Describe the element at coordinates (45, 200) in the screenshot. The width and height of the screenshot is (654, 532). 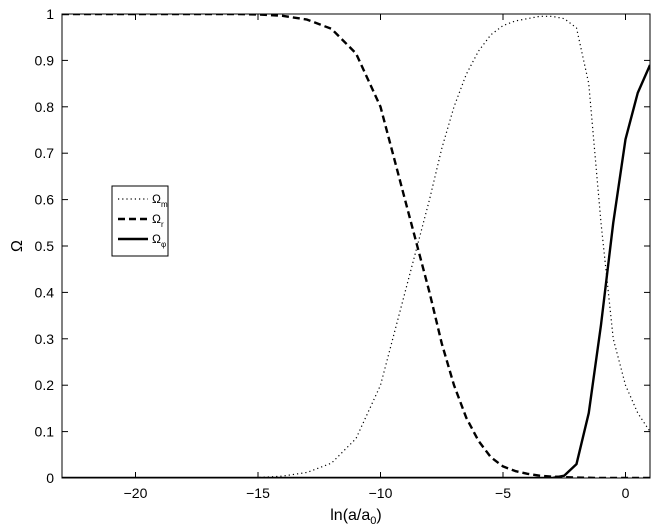
I see `y-tick-label: 0.6` at that location.